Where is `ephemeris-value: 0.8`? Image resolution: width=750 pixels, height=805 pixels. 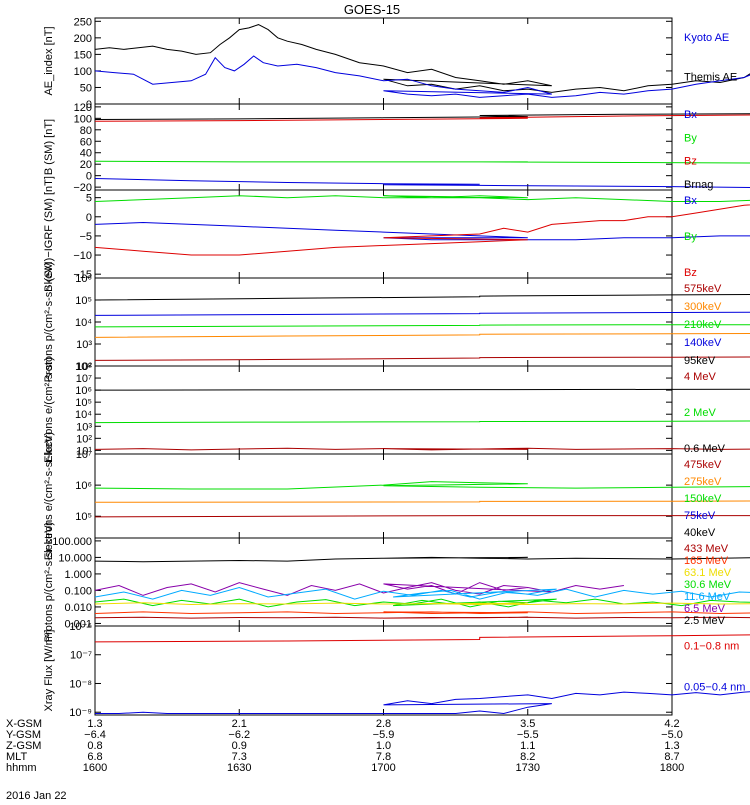 ephemeris-value: 0.8 is located at coordinates (94, 746).